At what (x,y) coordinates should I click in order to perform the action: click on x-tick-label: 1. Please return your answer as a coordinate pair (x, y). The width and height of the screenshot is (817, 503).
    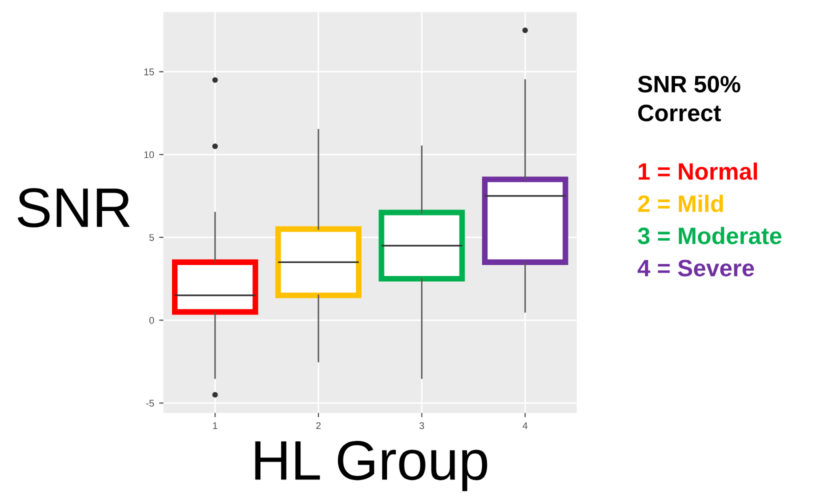
    Looking at the image, I should click on (215, 426).